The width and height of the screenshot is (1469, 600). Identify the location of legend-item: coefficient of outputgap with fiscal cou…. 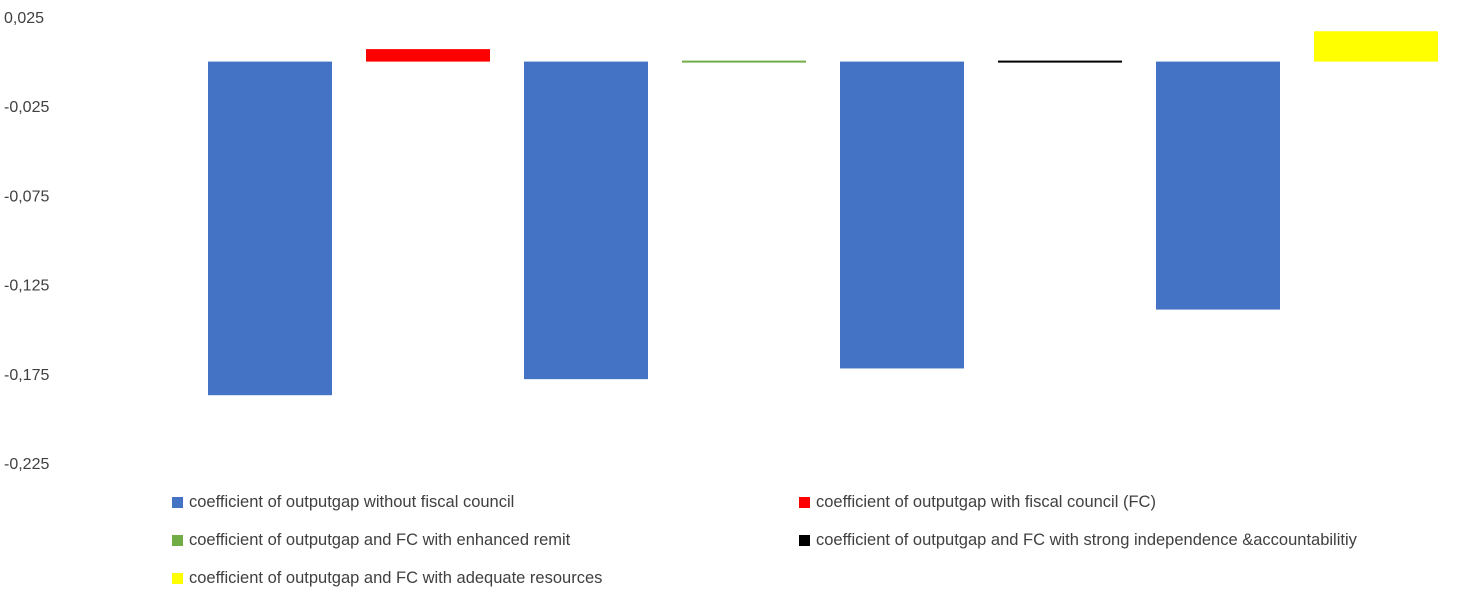
(1124, 502).